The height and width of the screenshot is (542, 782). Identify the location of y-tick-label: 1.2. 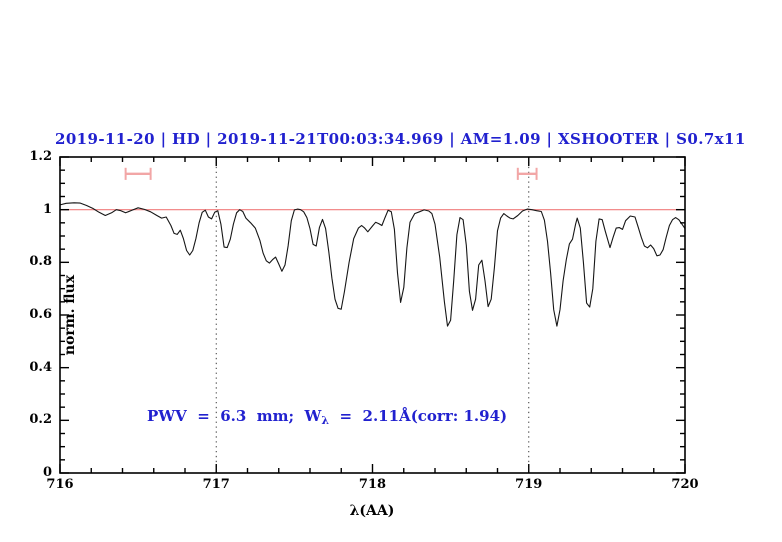
(40, 156).